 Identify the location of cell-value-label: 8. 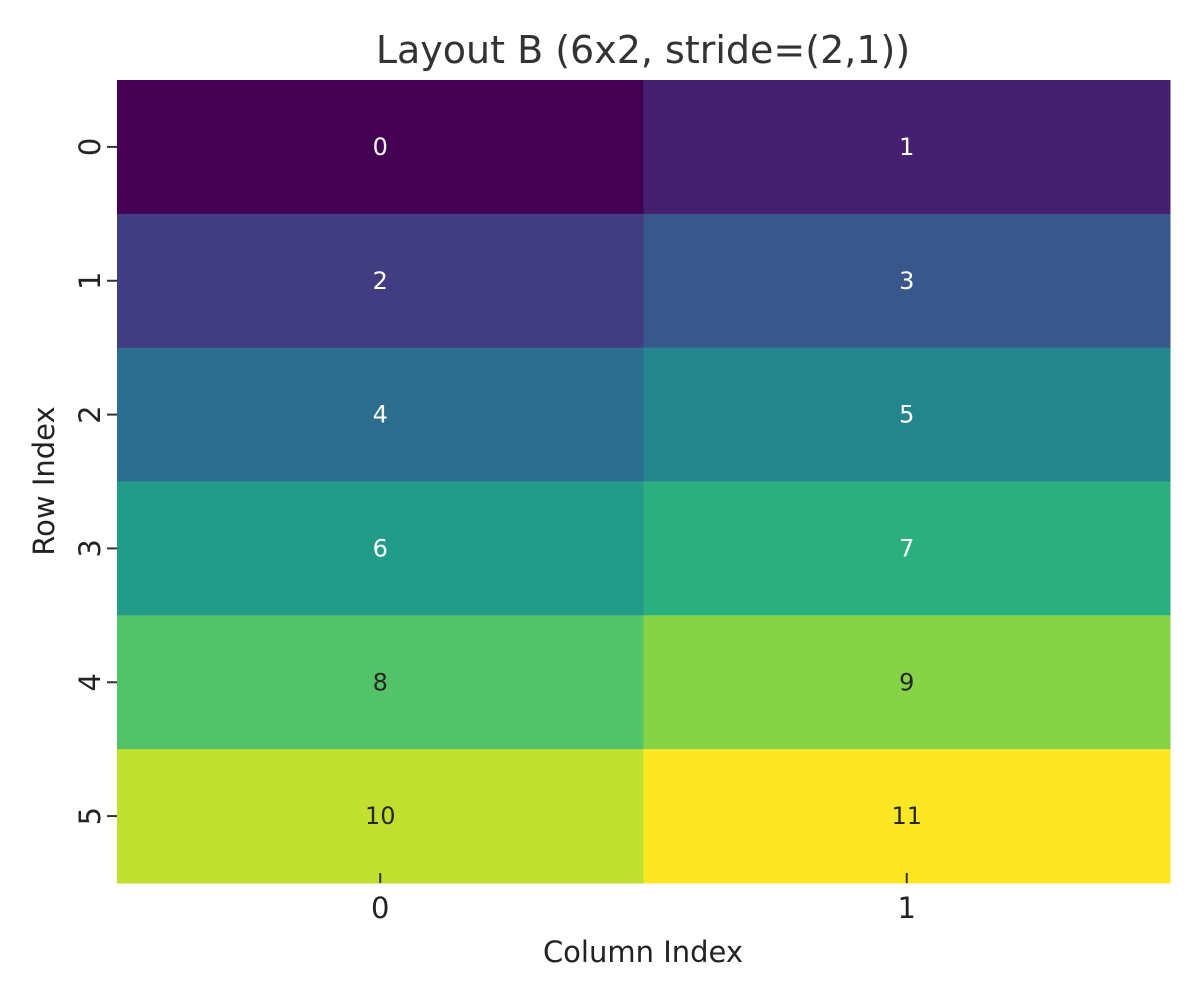
(380, 682).